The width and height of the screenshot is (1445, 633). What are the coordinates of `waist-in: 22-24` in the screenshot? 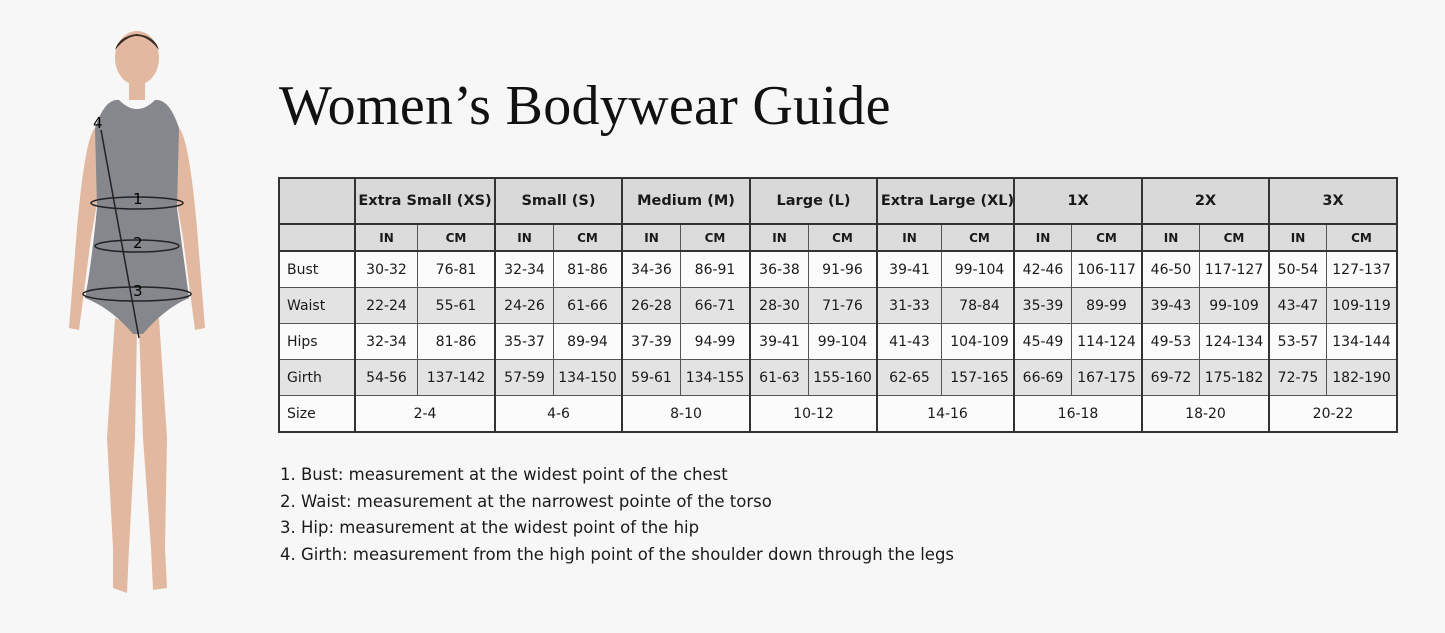 It's located at (386, 305).